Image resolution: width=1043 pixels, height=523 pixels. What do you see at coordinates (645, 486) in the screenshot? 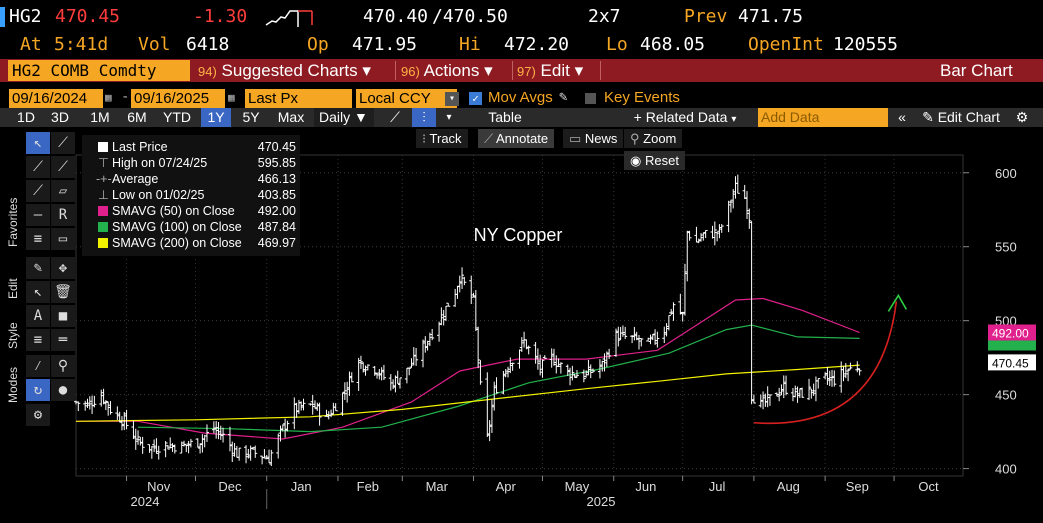
I see `x-tick-label: Jun` at bounding box center [645, 486].